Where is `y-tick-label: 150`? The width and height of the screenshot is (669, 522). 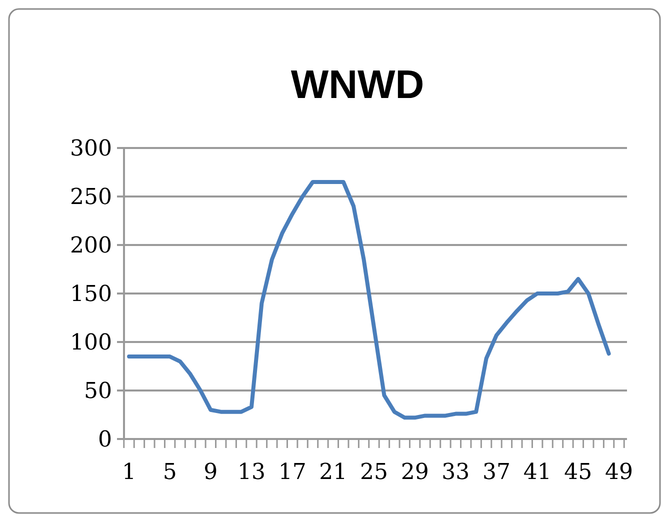 y-tick-label: 150 is located at coordinates (91, 295).